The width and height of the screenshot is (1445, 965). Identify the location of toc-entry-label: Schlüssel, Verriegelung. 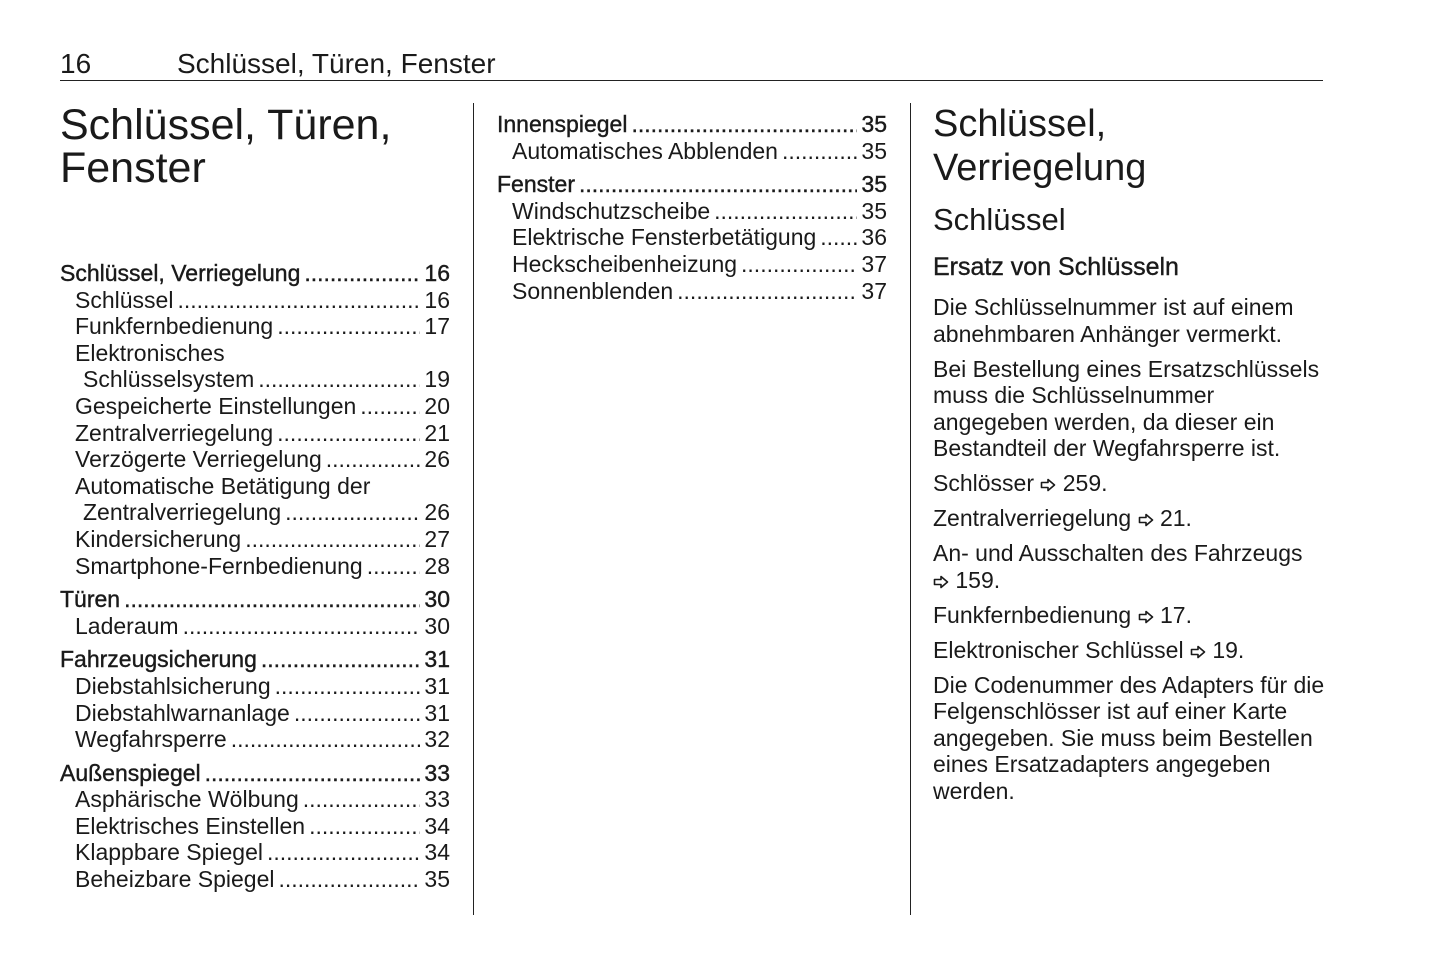
(180, 273).